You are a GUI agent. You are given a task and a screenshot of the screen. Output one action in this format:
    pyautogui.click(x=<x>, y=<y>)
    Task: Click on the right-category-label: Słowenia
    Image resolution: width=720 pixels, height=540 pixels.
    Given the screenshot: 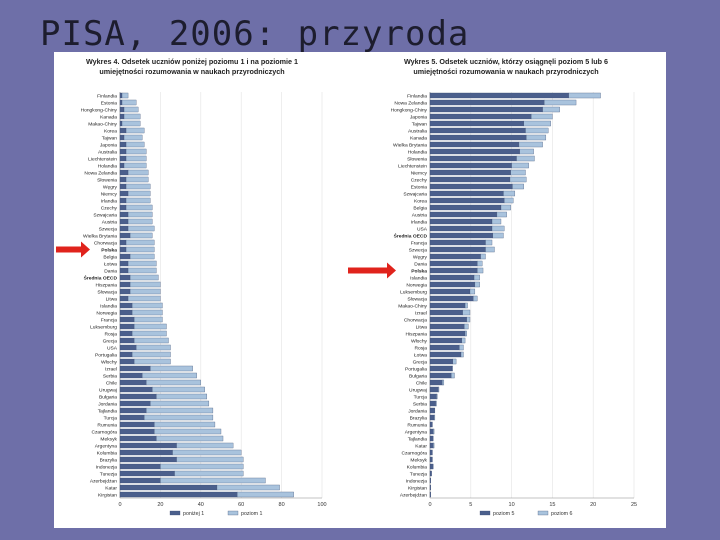 What is the action you would take?
    pyautogui.click(x=417, y=159)
    